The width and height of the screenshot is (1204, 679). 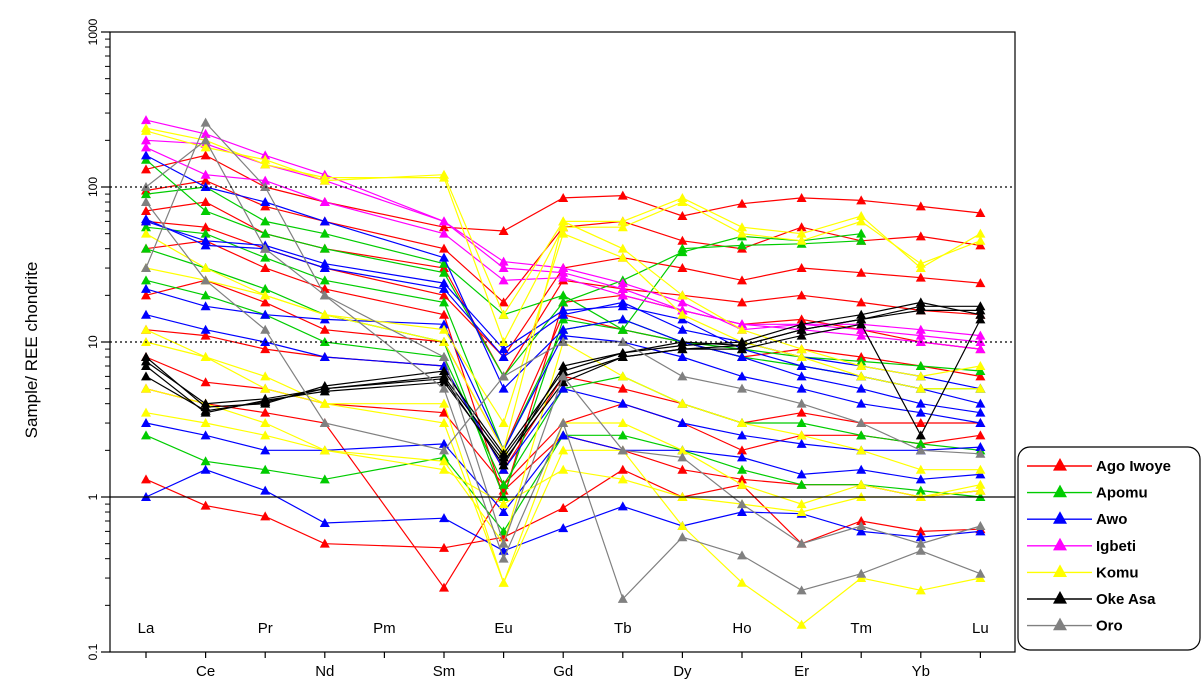 What do you see at coordinates (31, 350) in the screenshot?
I see `y-axis-label: Sample/ REE chondrite` at bounding box center [31, 350].